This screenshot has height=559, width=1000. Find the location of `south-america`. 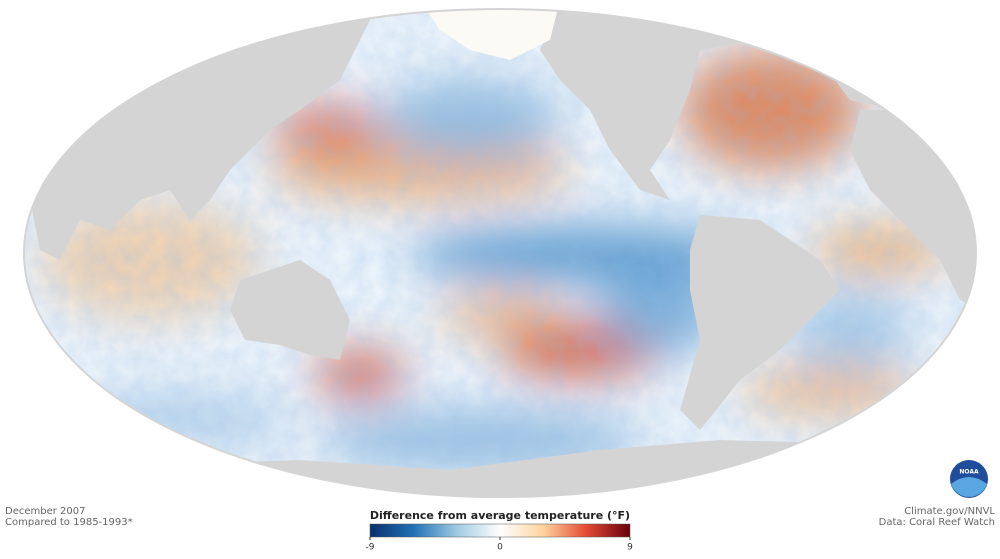

south-america is located at coordinates (760, 322).